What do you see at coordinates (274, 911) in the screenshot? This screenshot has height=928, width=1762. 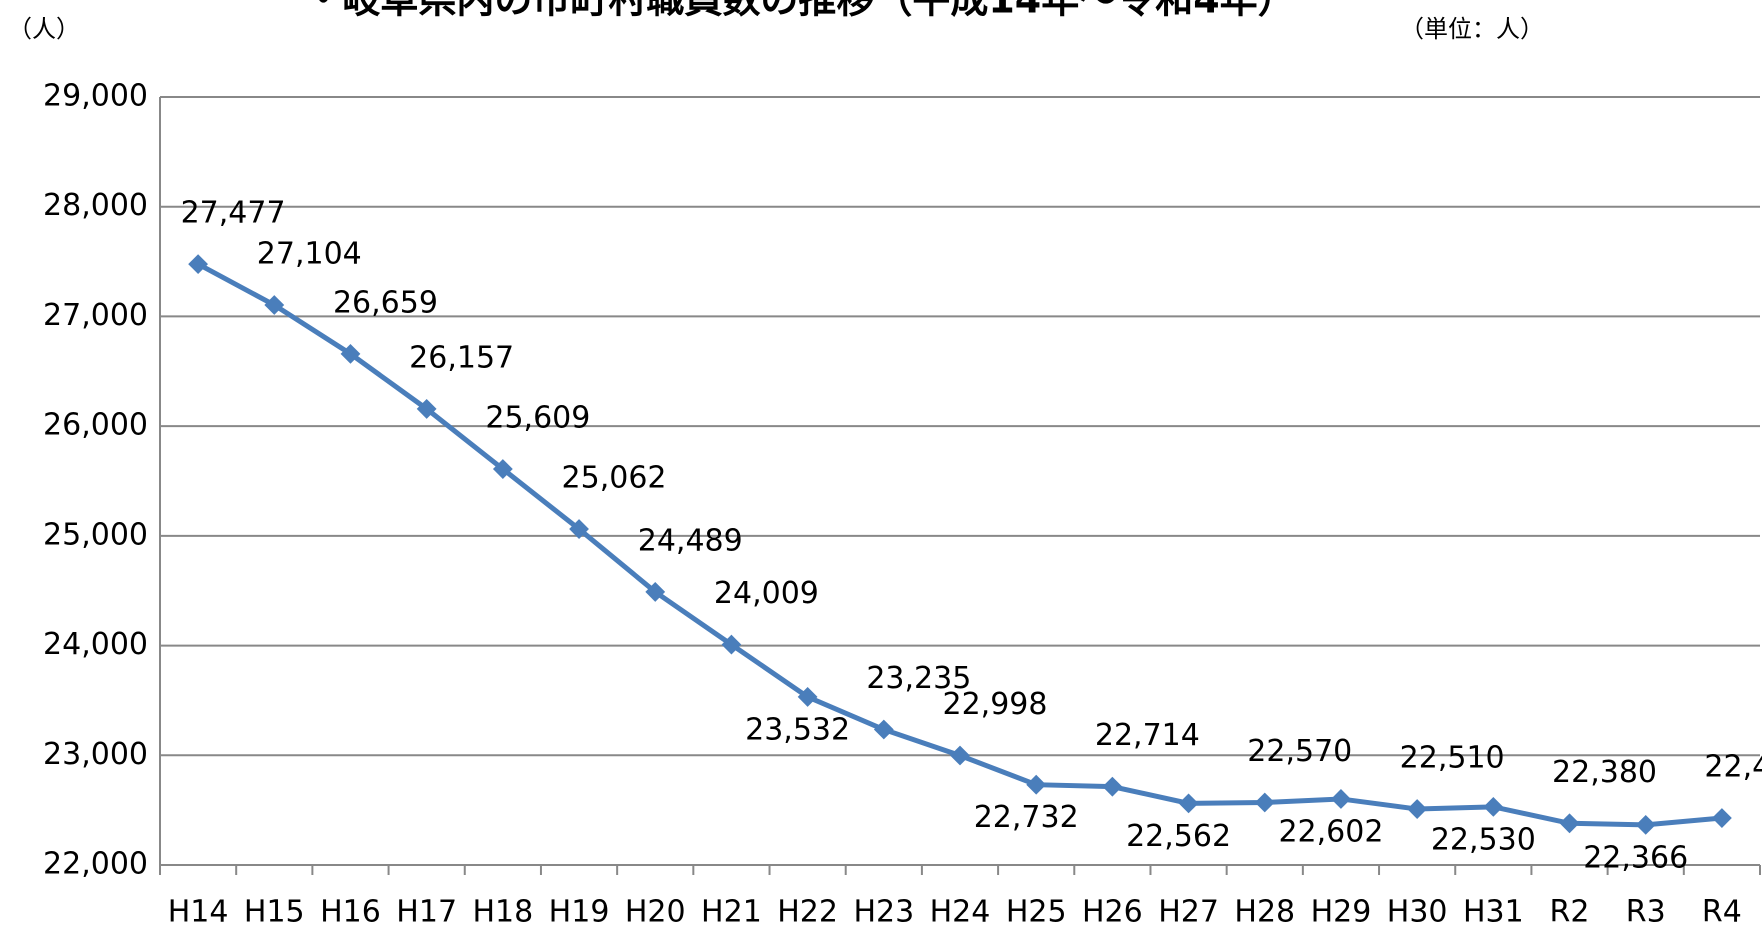 I see `x-tick-label: H15` at bounding box center [274, 911].